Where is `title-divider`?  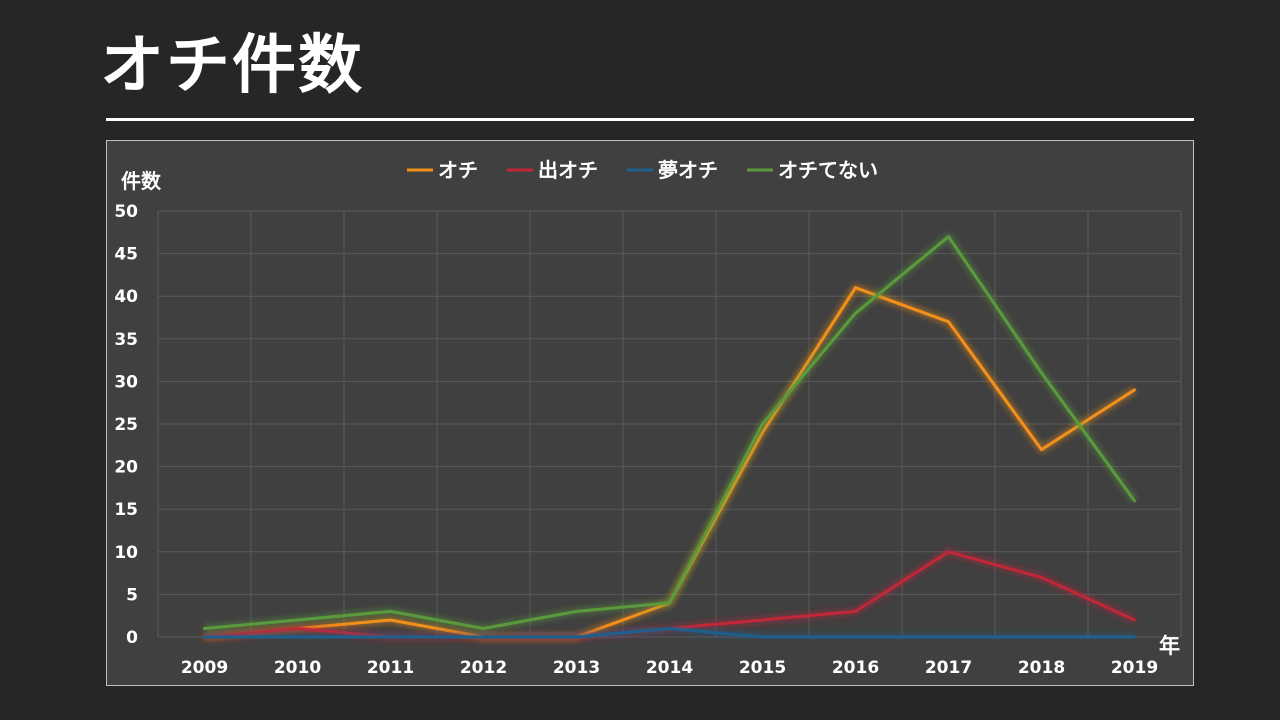
title-divider is located at coordinates (650, 119).